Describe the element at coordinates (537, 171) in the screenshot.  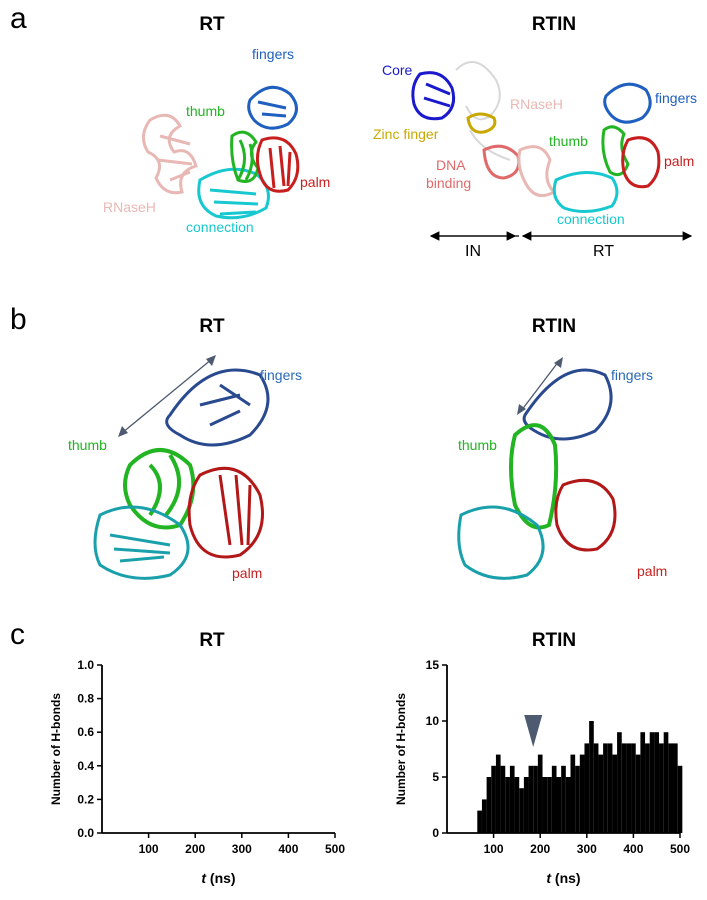
I see `rnaseh-domain-right` at that location.